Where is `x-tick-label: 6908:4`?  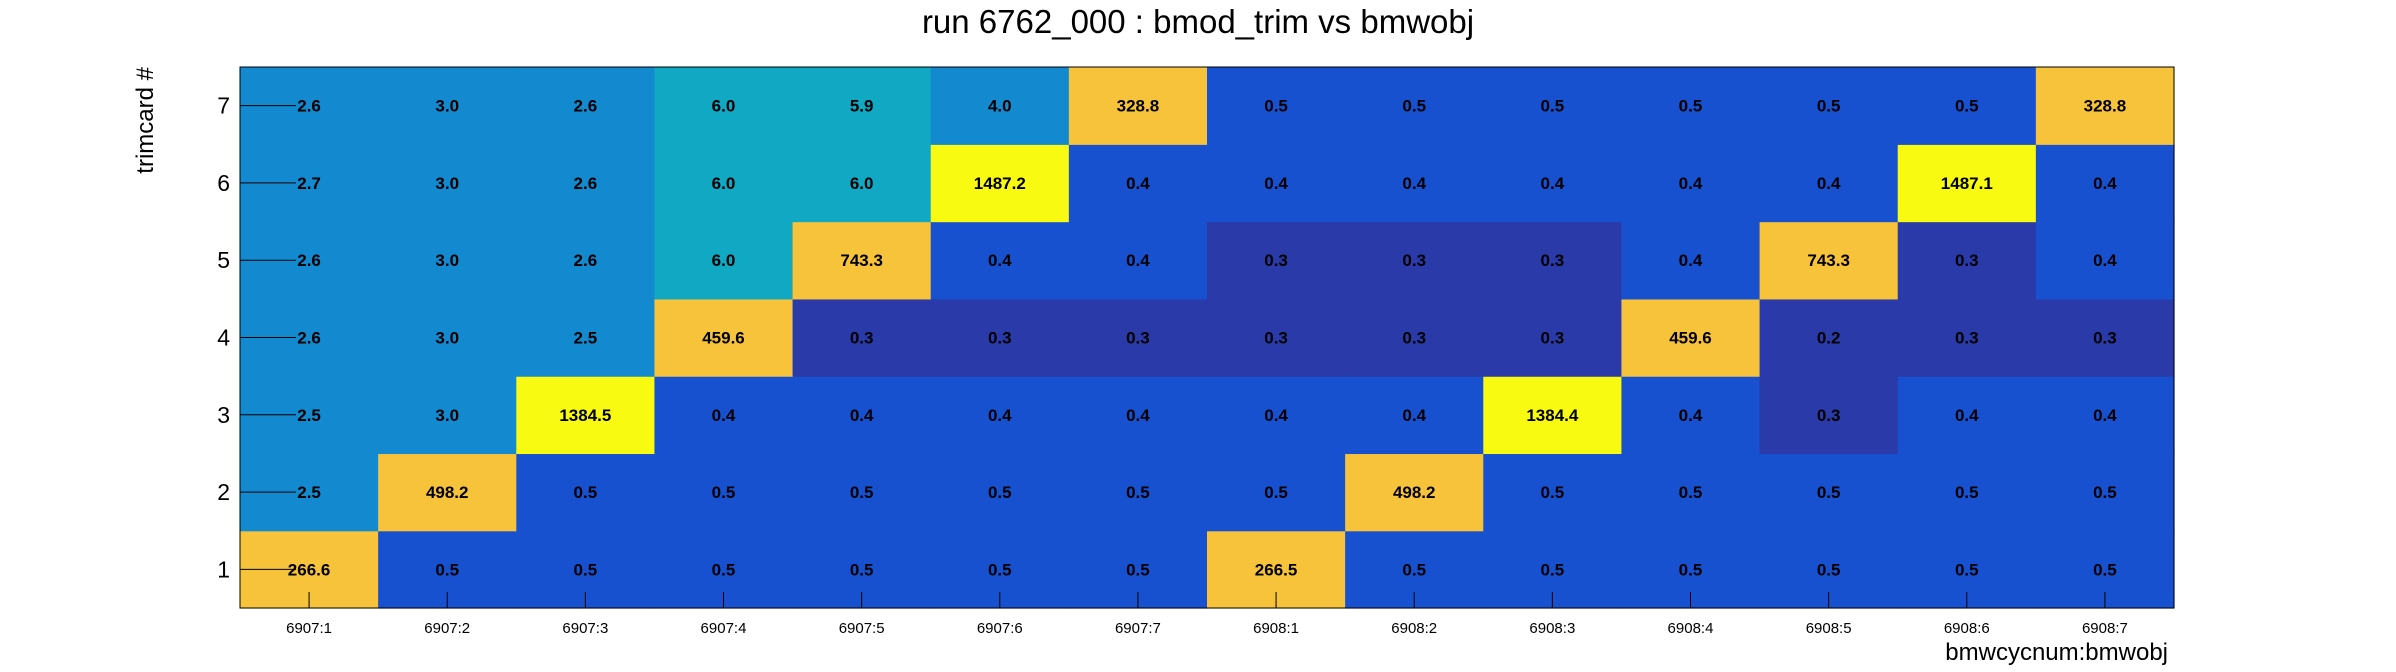
x-tick-label: 6908:4 is located at coordinates (1691, 628).